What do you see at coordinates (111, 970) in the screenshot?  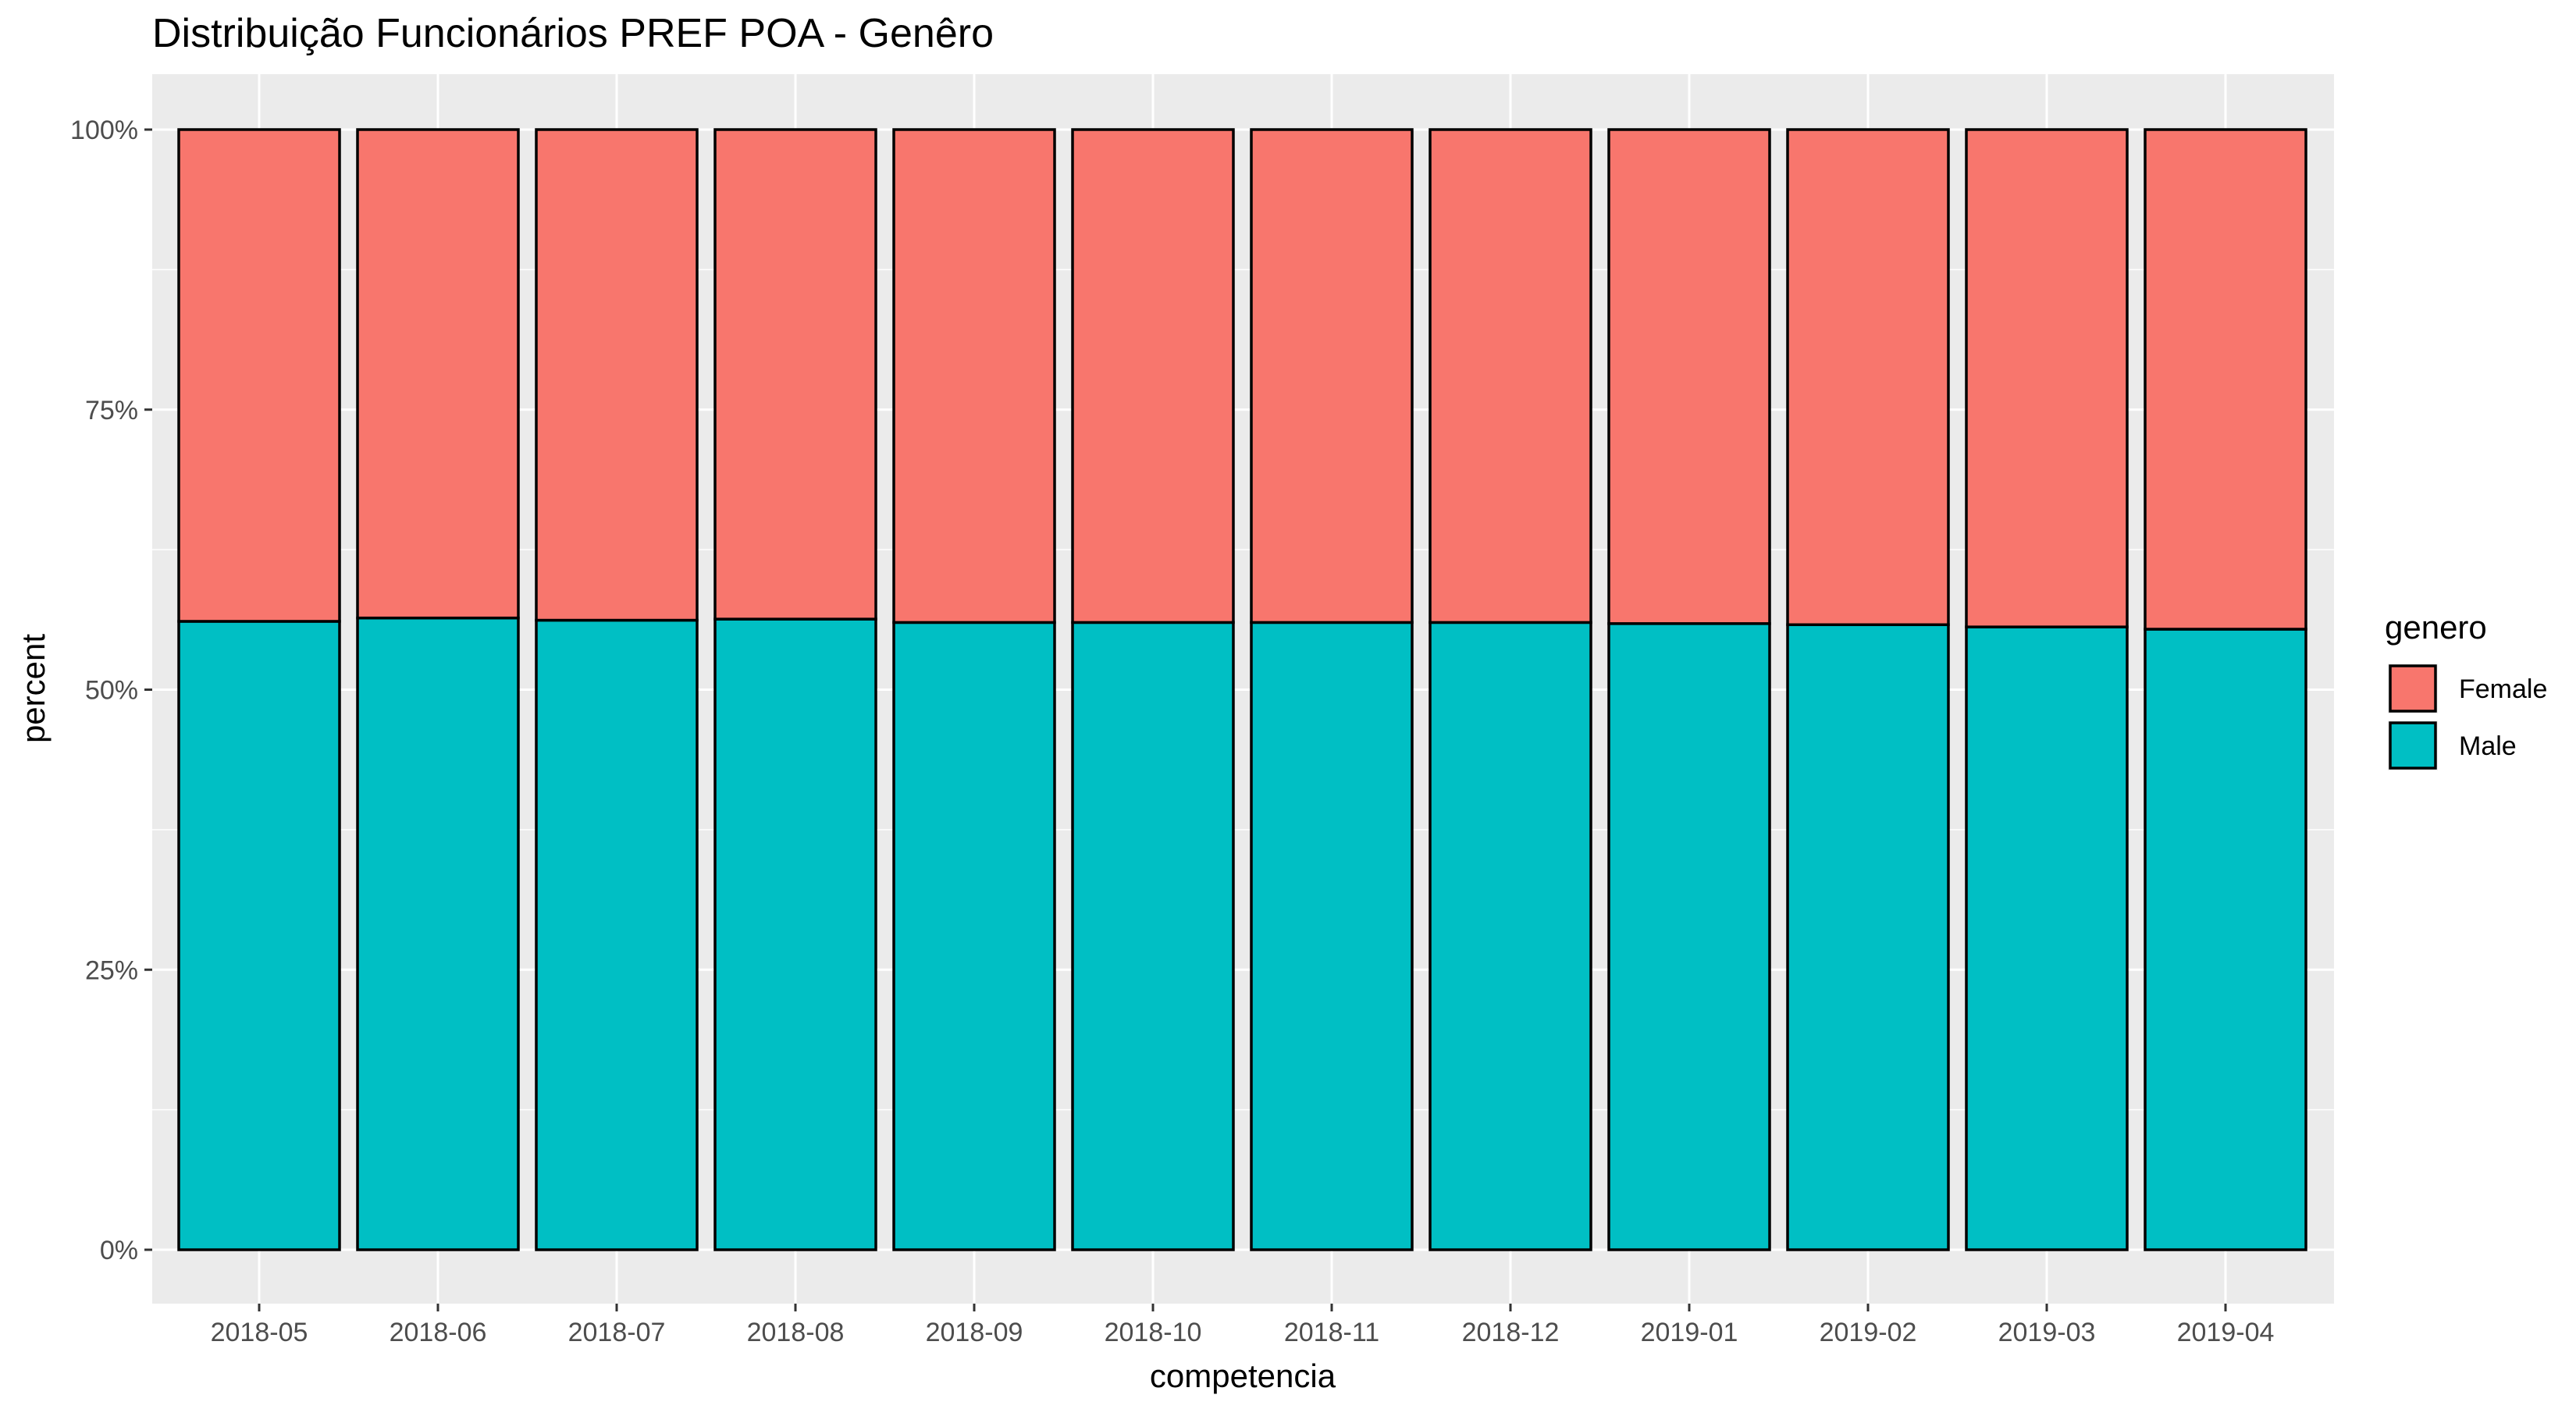 I see `y-tick-label: 25%` at bounding box center [111, 970].